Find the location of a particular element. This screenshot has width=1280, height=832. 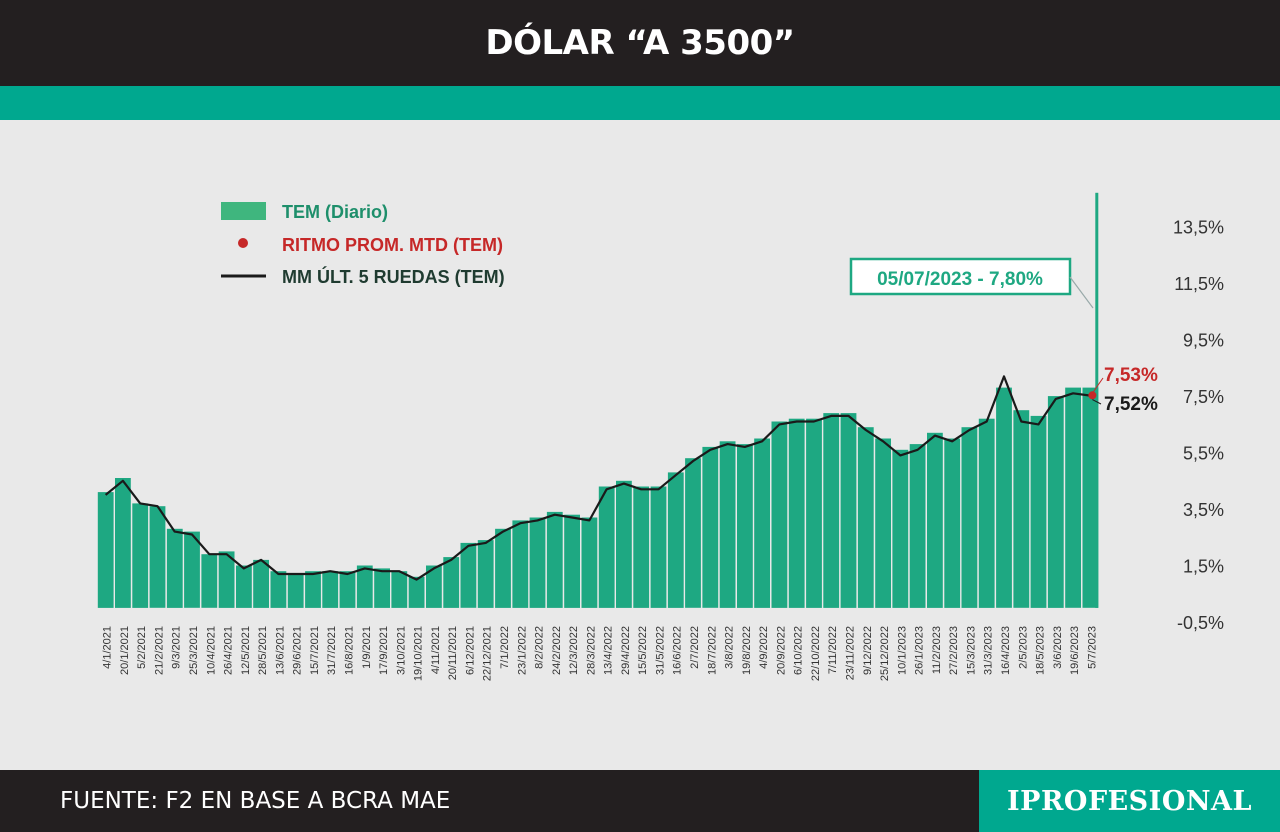

x-tick-label: 27/2/2023 is located at coordinates (954, 650).